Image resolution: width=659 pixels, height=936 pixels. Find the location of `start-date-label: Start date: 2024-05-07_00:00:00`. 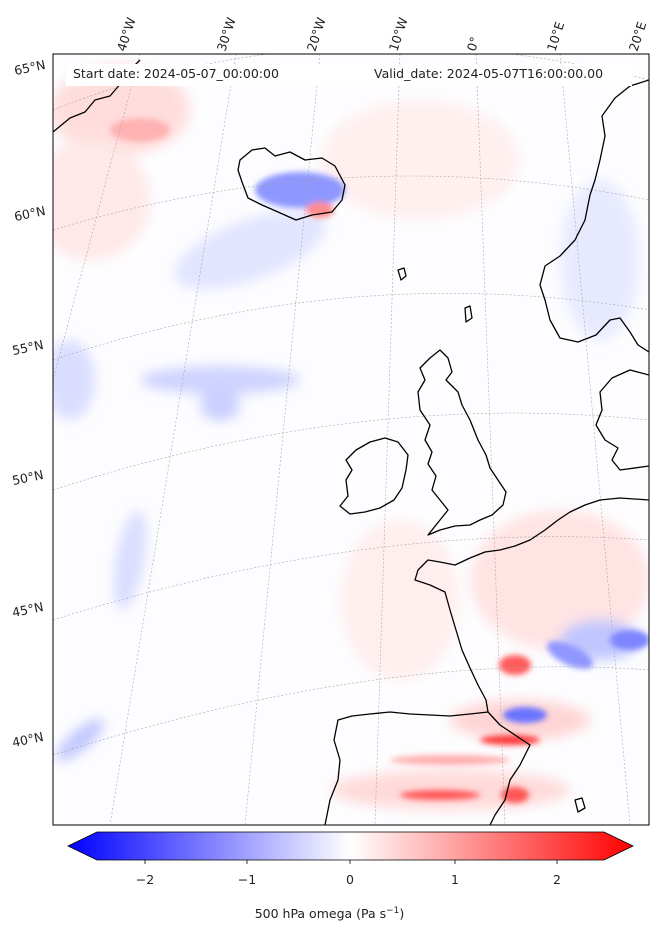

start-date-label: Start date: 2024-05-07_00:00:00 is located at coordinates (176, 73).